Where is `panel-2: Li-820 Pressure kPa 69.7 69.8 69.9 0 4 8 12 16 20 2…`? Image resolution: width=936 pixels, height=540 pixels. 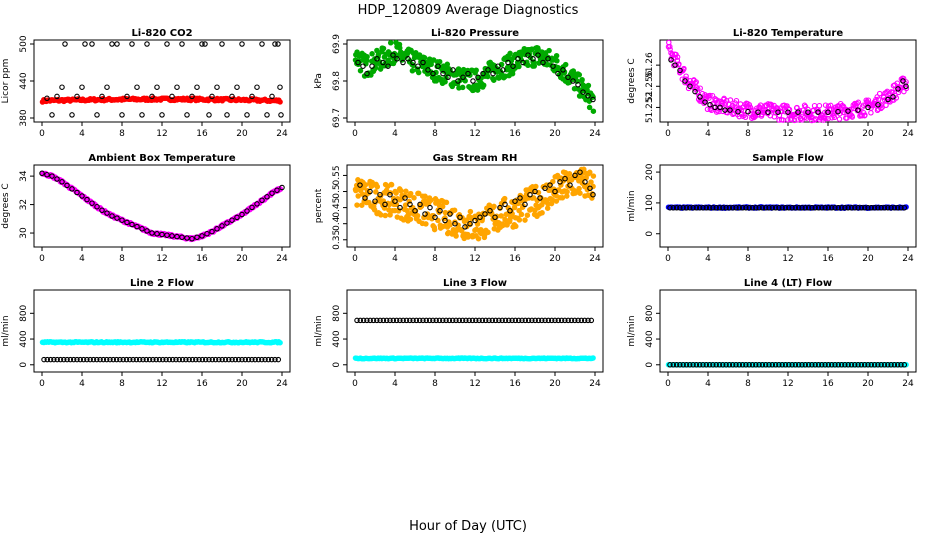
panel-2: Li-820 Pressure kPa 69.7 69.8 69.9 0 4 8 12 16 20 2… is located at coordinates (459, 83).